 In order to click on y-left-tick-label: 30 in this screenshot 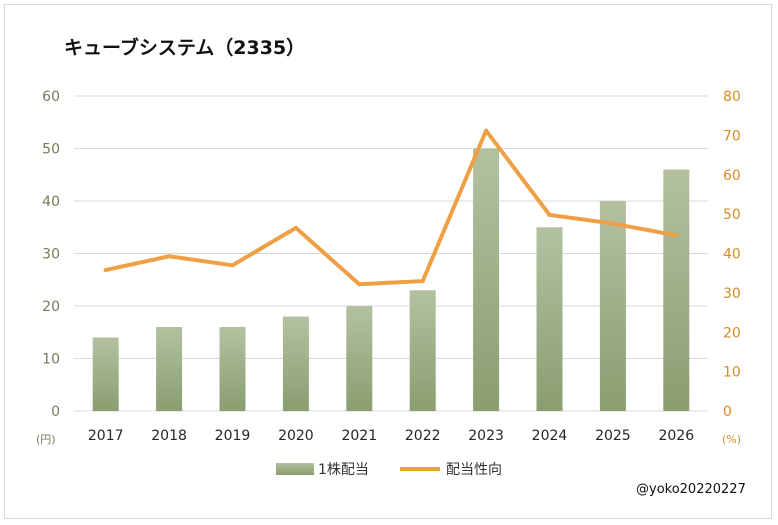, I will do `click(51, 255)`.